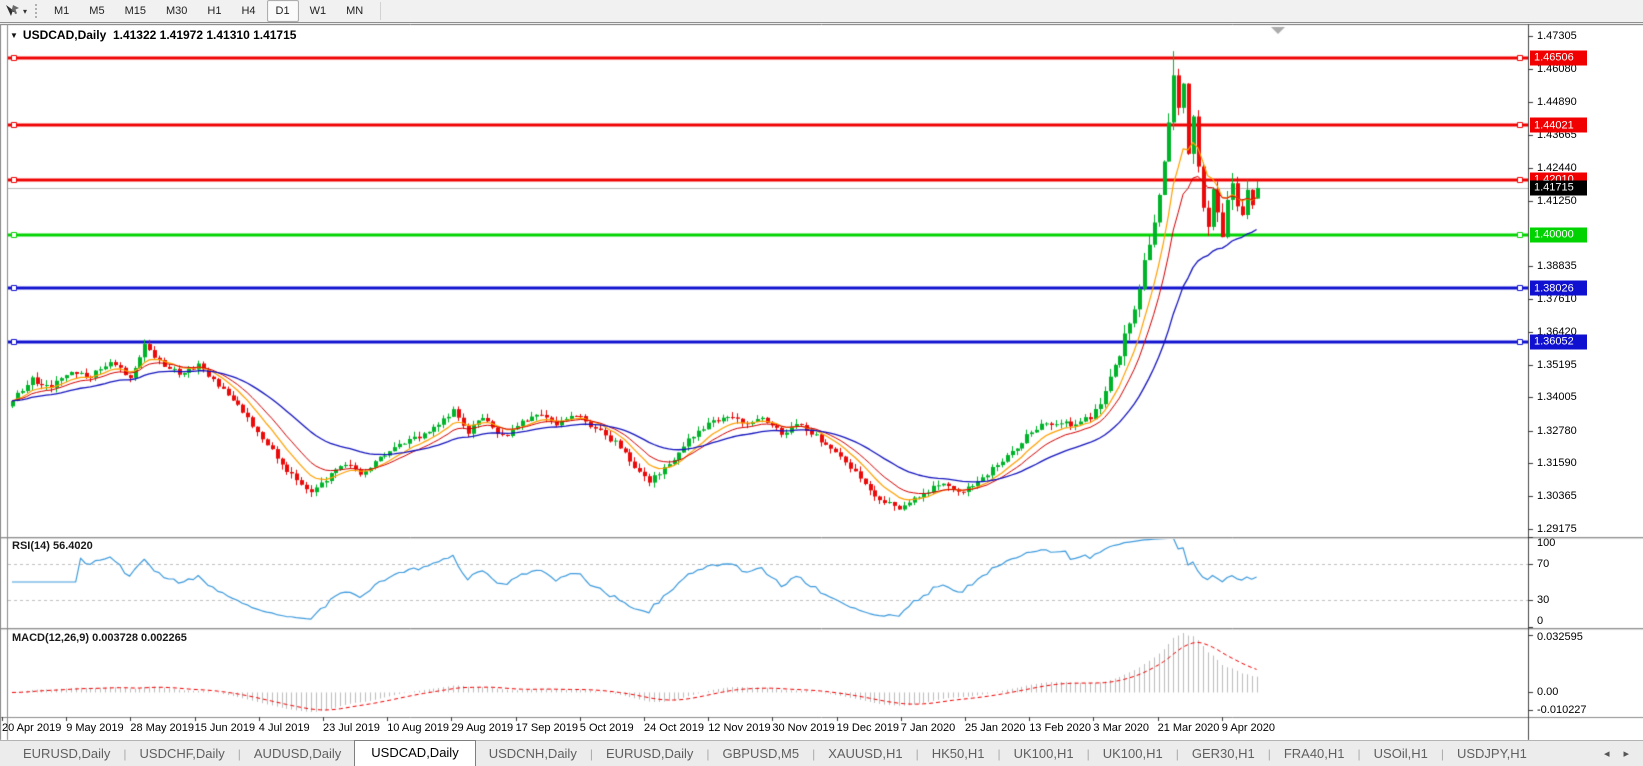 Image resolution: width=1643 pixels, height=766 pixels. Describe the element at coordinates (318, 11) in the screenshot. I see `timeframe-button-w1: W1` at that location.